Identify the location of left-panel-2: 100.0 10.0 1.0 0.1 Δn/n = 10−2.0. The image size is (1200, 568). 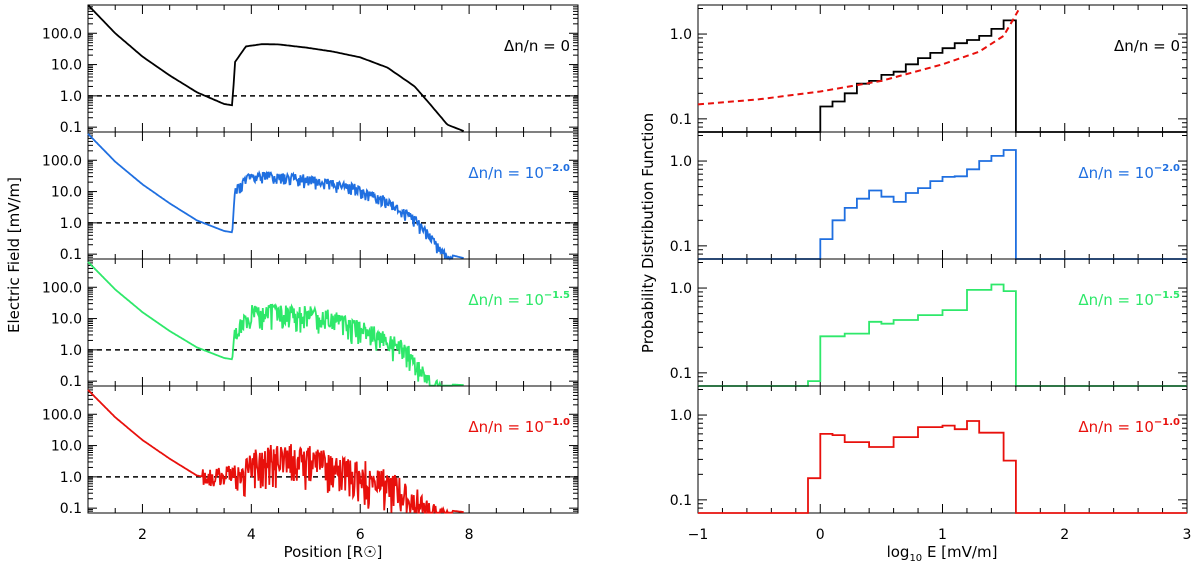
(310, 197).